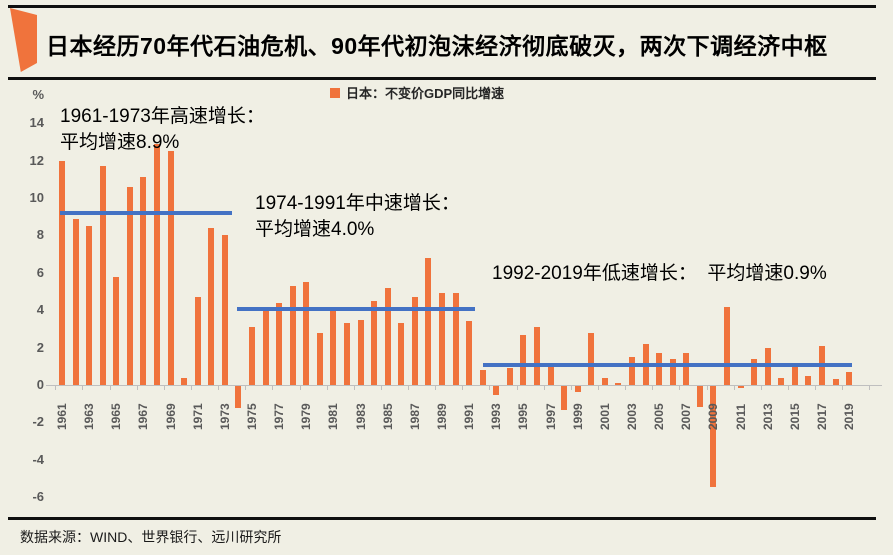  What do you see at coordinates (604, 416) in the screenshot?
I see `x-tick-label-2001: 2001` at bounding box center [604, 416].